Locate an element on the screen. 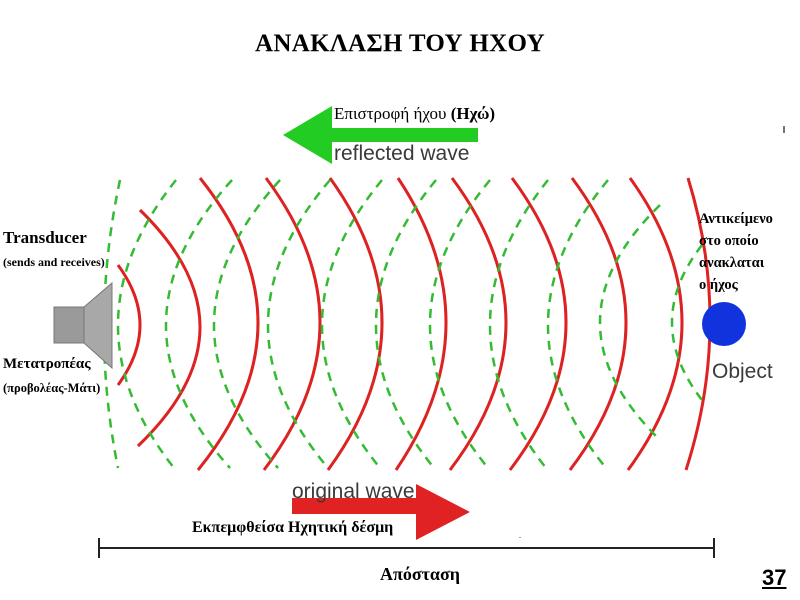 The width and height of the screenshot is (800, 600). reflected-wave-label: reflected wave is located at coordinates (402, 153).